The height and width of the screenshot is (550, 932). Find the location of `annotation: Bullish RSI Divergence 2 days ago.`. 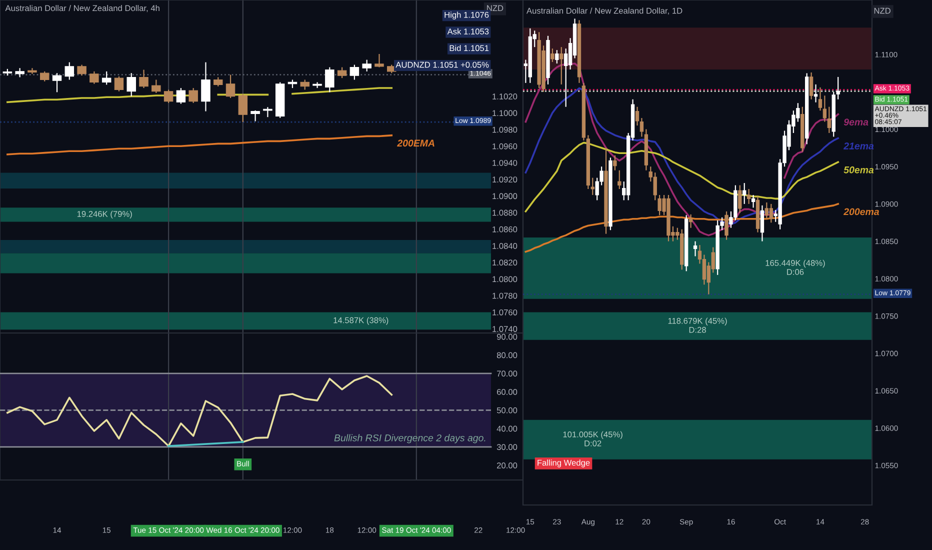

annotation: Bullish RSI Divergence 2 days ago. is located at coordinates (410, 439).